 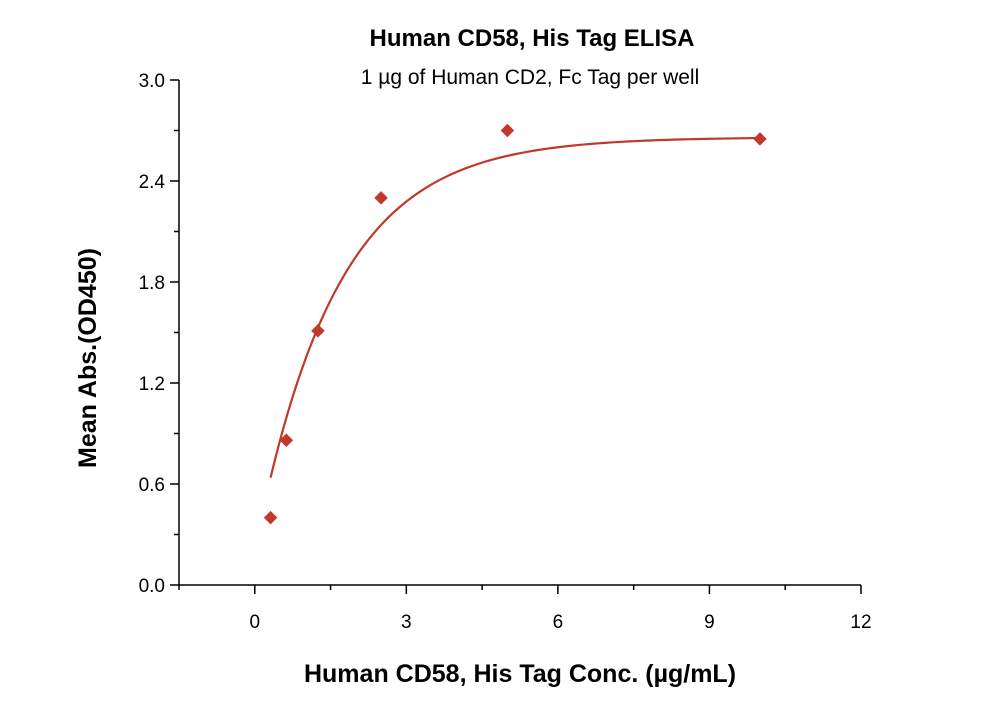 I want to click on x-tick-label: 0, so click(x=254, y=622).